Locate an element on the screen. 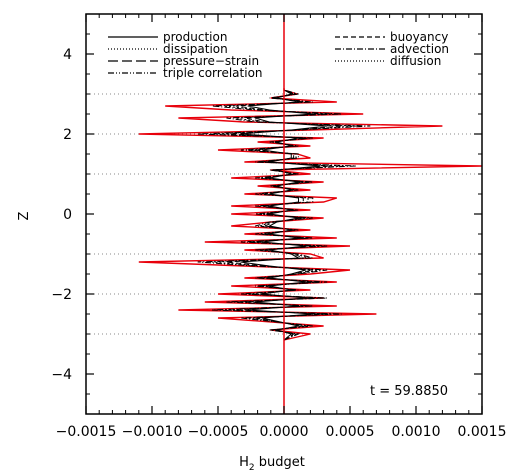 The image size is (526, 473). legend-label: triple correlation is located at coordinates (213, 73).